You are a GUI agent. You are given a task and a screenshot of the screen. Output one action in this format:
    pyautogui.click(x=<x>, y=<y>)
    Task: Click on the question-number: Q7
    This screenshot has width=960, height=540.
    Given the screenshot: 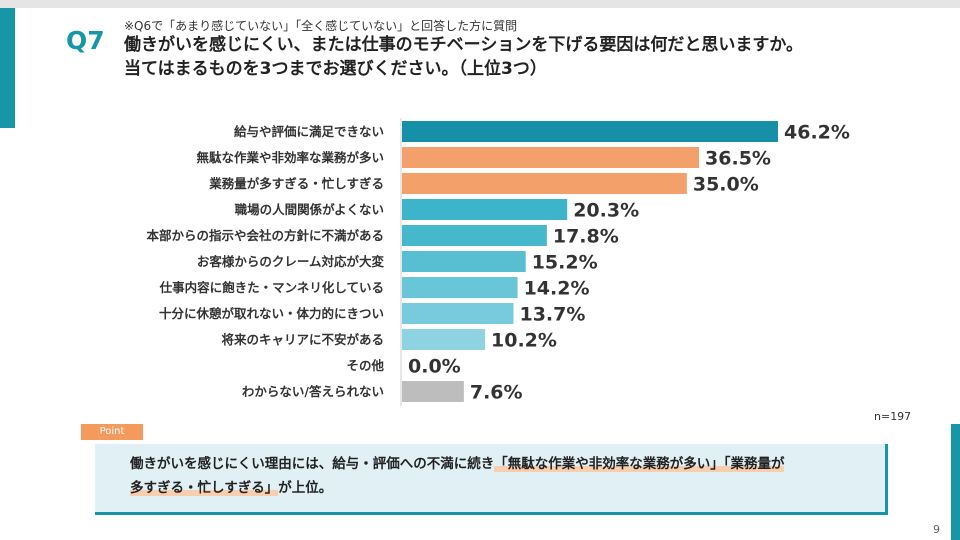 What is the action you would take?
    pyautogui.click(x=85, y=40)
    